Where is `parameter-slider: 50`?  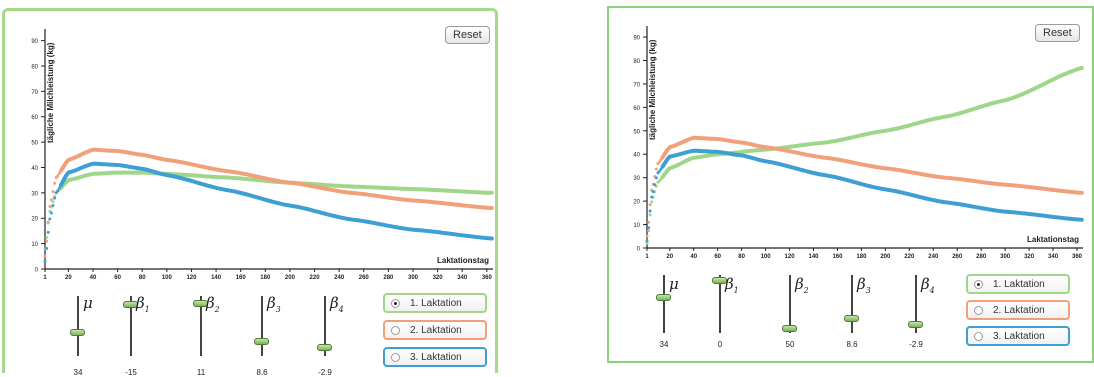
parameter-slider: 50 is located at coordinates (790, 312).